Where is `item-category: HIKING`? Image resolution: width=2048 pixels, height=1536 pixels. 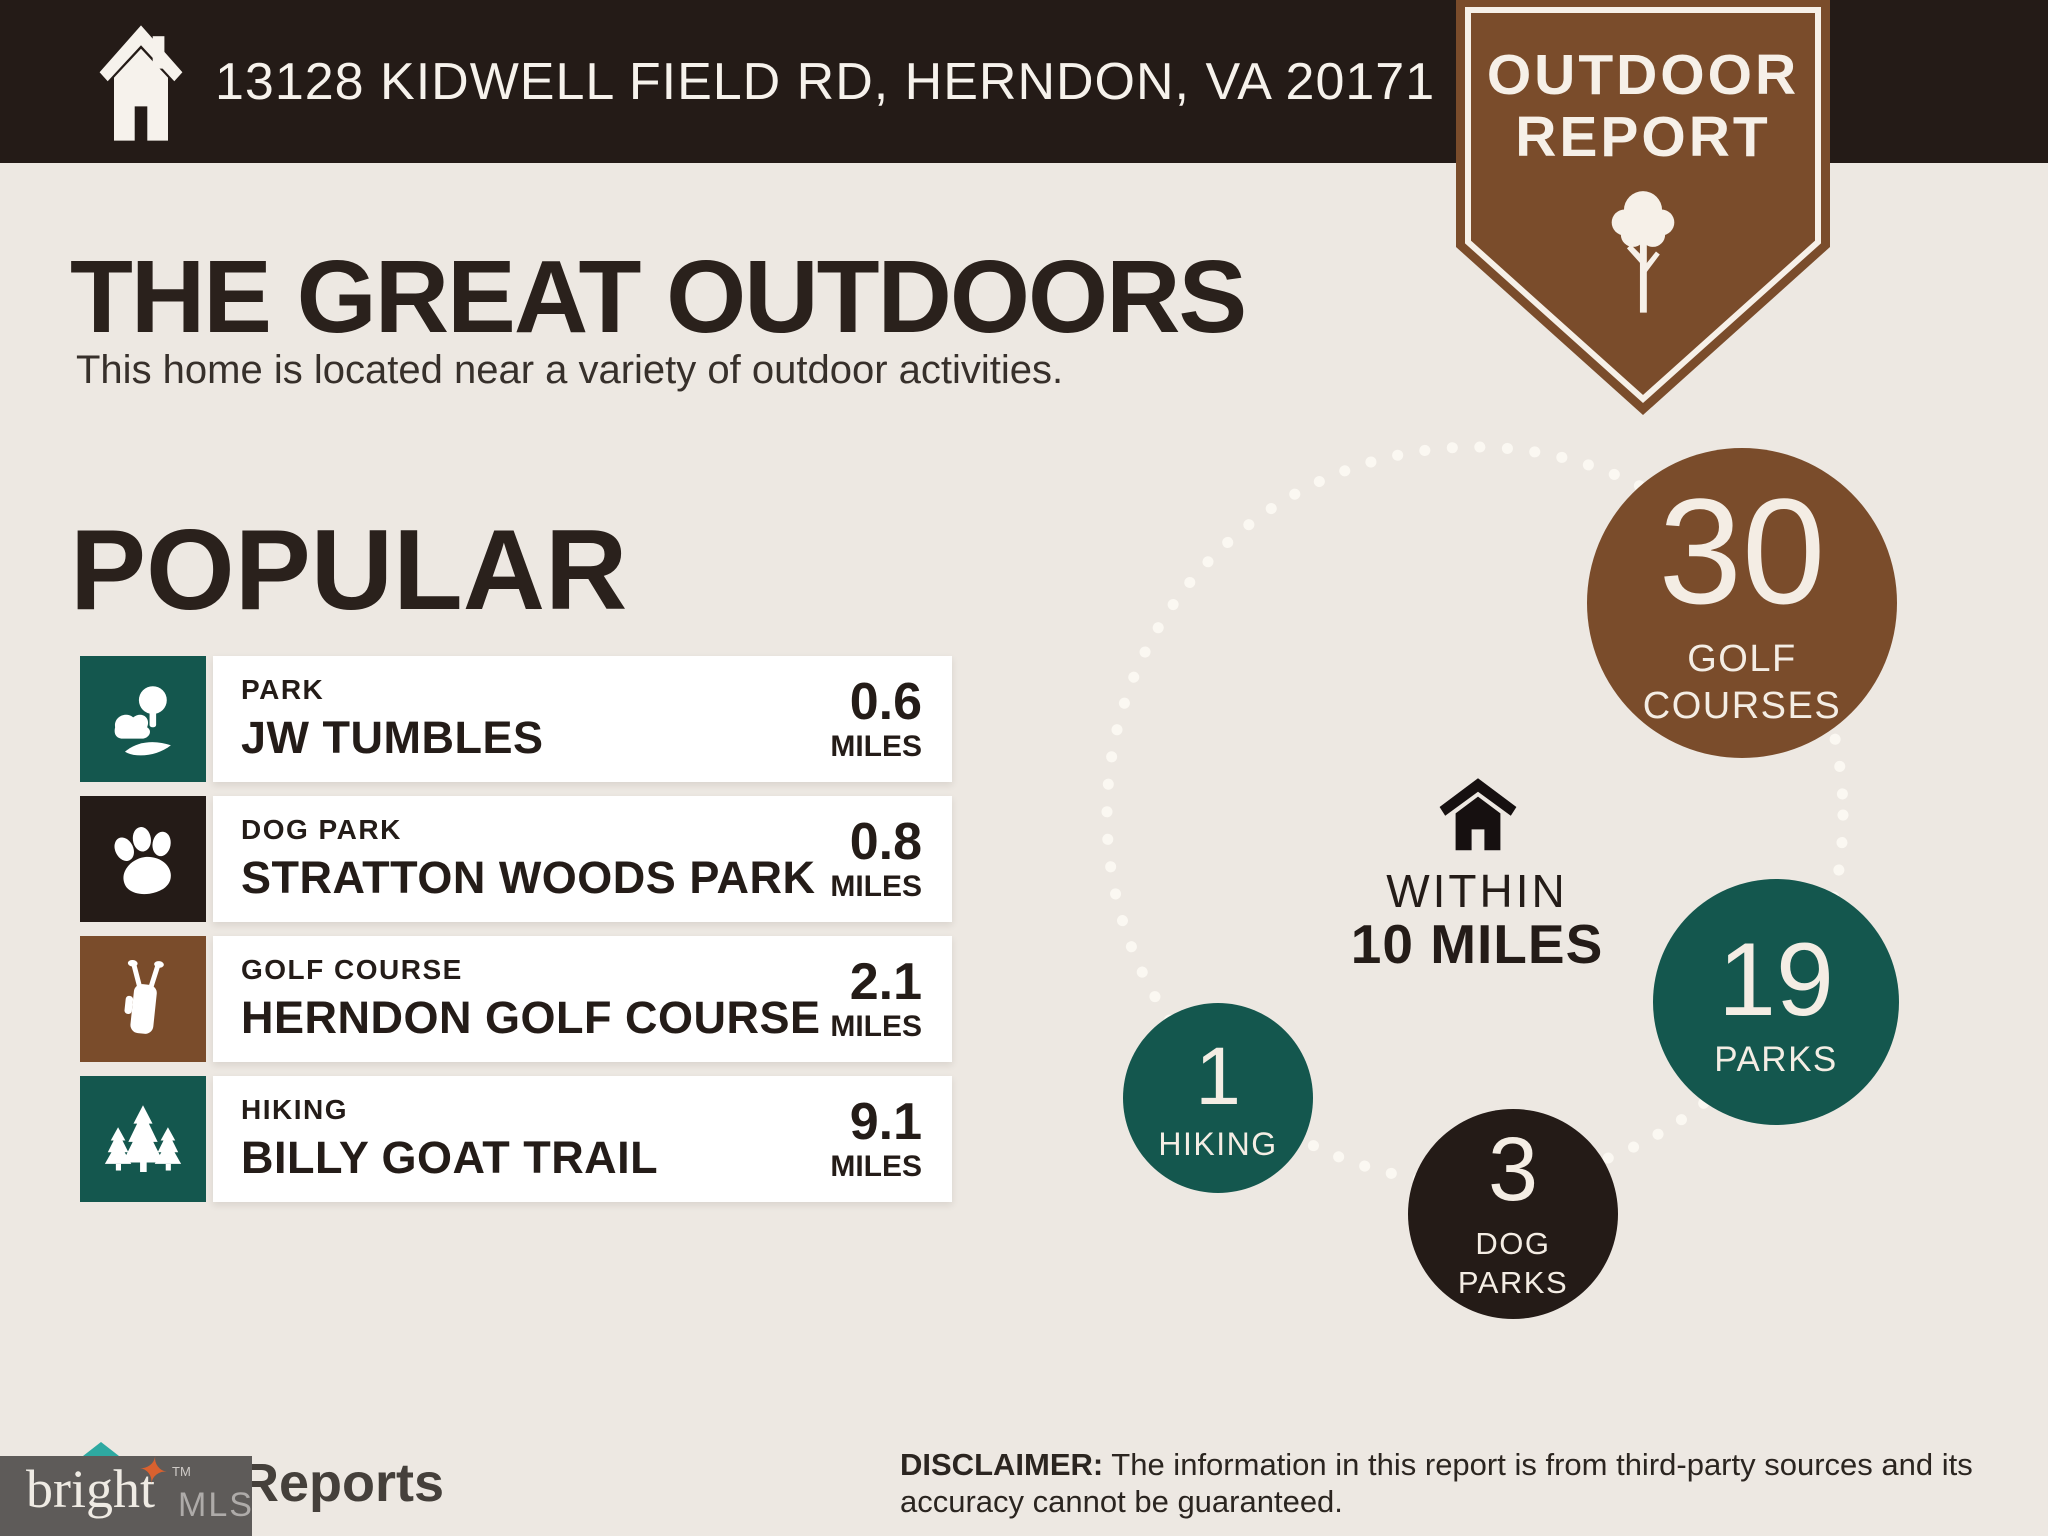
item-category: HIKING is located at coordinates (294, 1109).